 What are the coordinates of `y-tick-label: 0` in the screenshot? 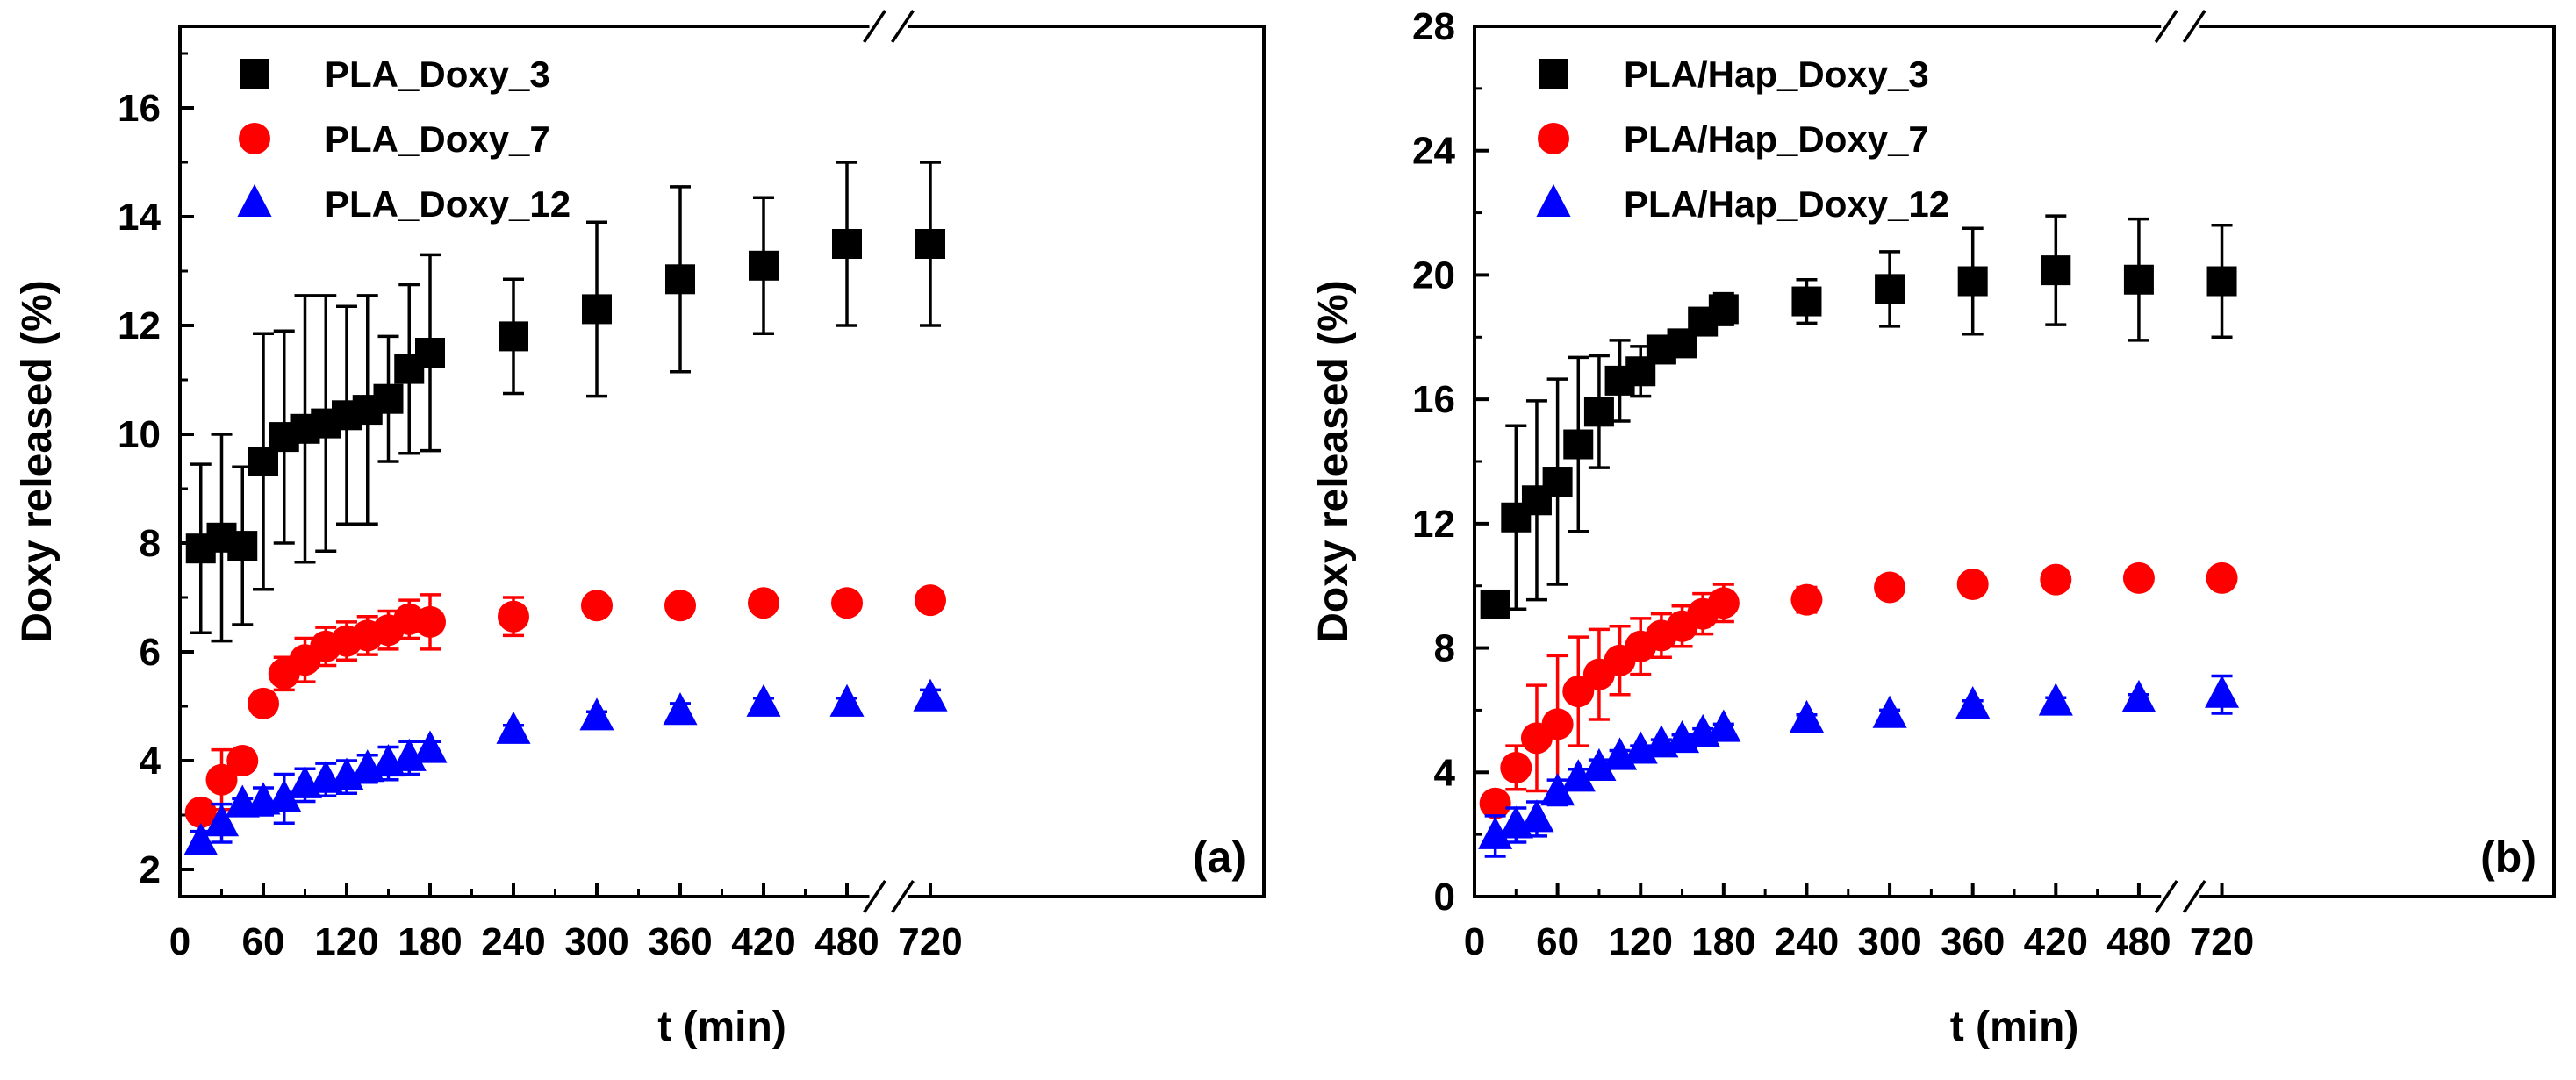 It's located at (1445, 897).